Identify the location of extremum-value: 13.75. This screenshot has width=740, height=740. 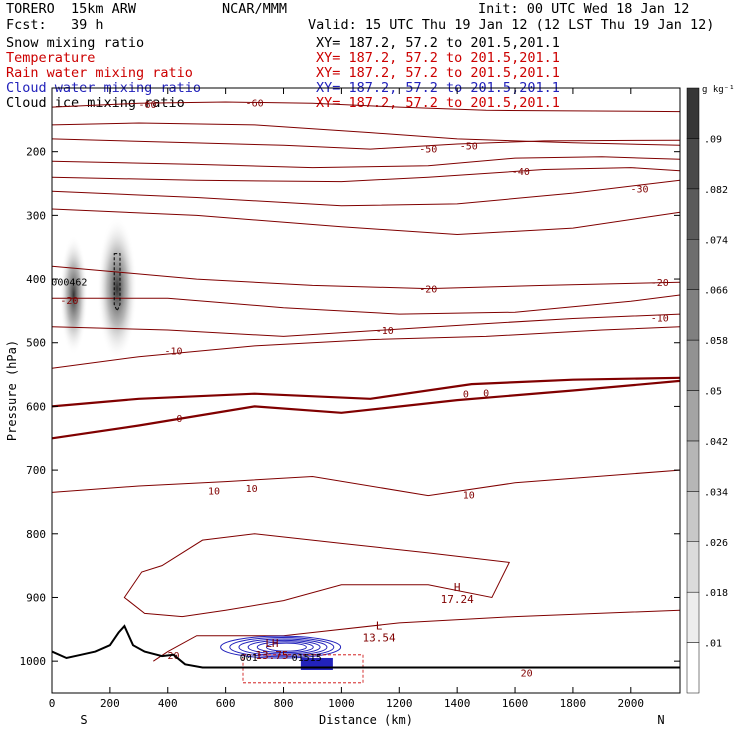
(271, 655).